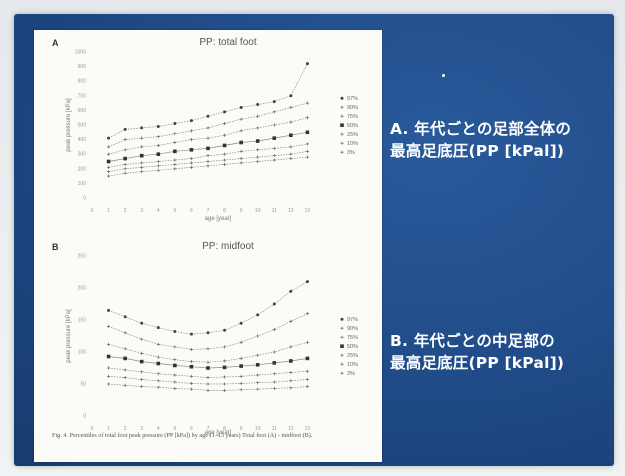  What do you see at coordinates (174, 211) in the screenshot?
I see `x-tick-label: 5` at bounding box center [174, 211].